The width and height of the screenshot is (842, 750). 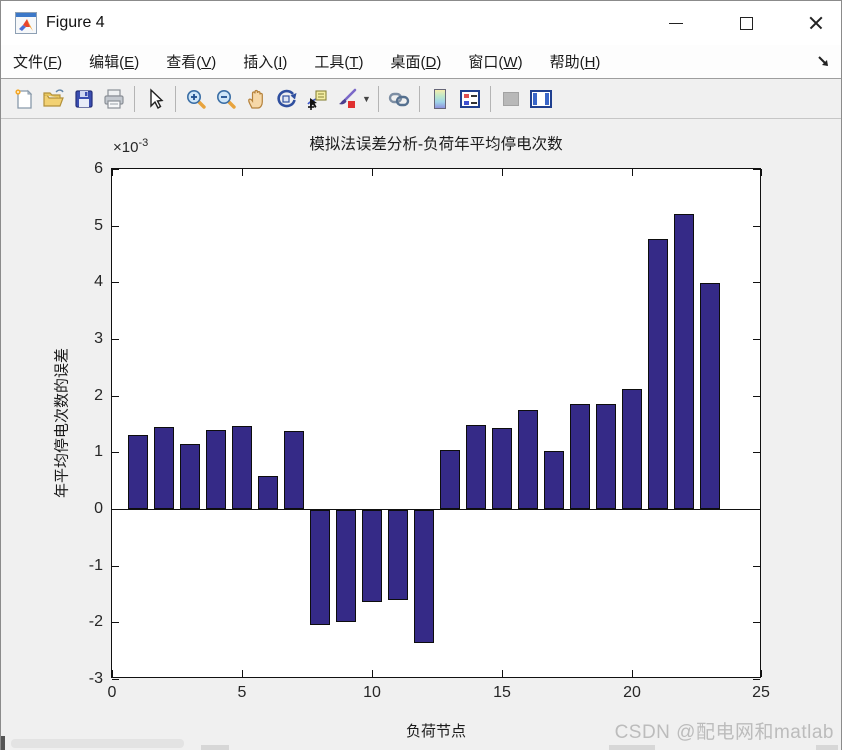 I want to click on insert-legend-button, so click(x=470, y=99).